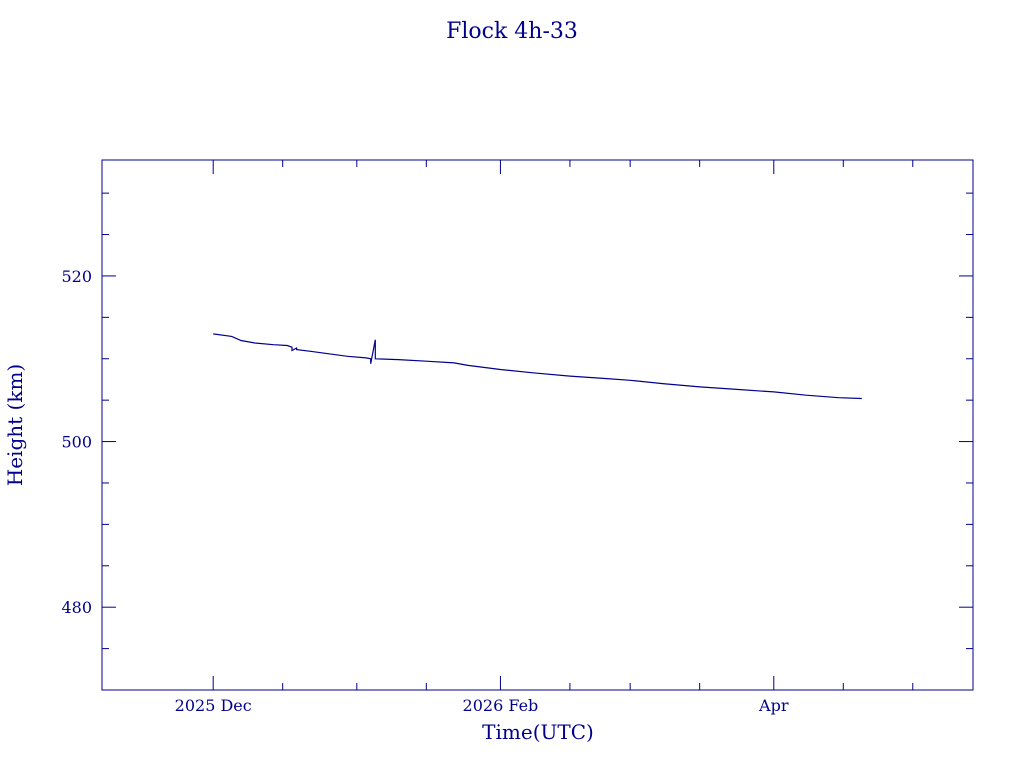 Image resolution: width=1024 pixels, height=768 pixels. What do you see at coordinates (512, 31) in the screenshot?
I see `chart-title: Flock 4h-33` at bounding box center [512, 31].